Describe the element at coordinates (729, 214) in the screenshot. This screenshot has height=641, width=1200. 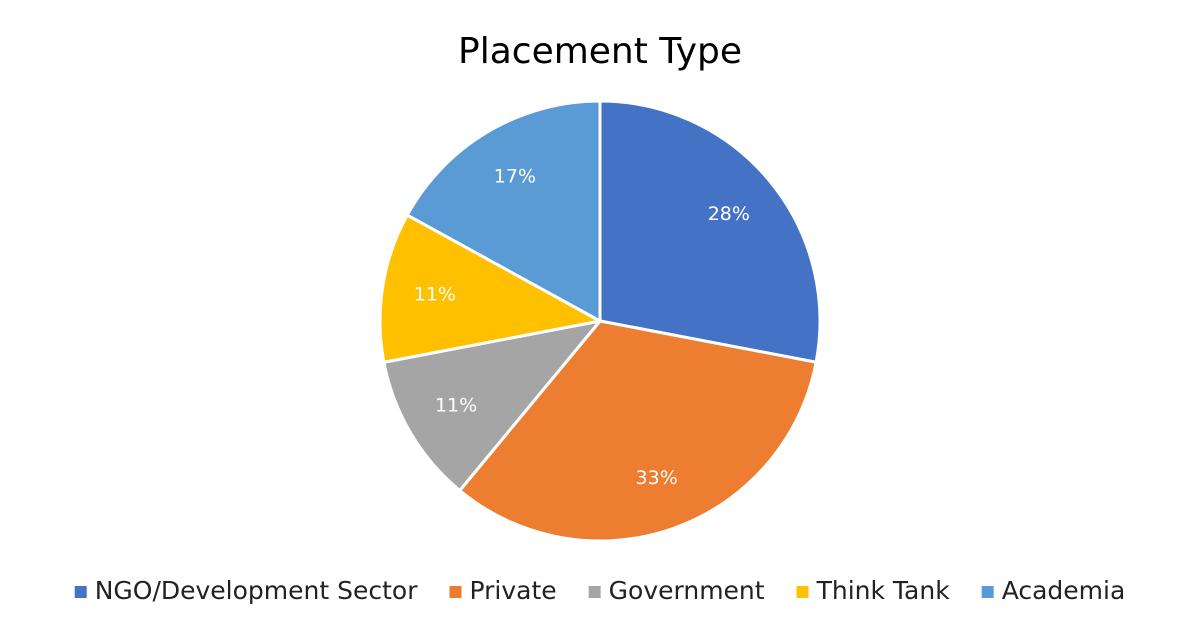
I see `slice-label: 28%` at that location.